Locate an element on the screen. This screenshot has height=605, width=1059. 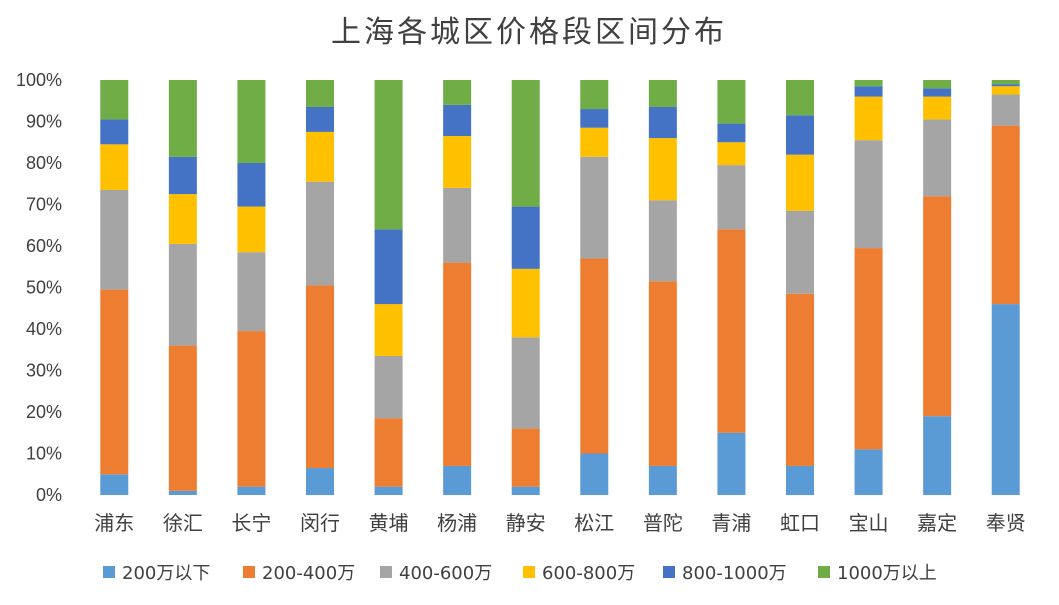
x-tick-label: 宝山 is located at coordinates (869, 523).